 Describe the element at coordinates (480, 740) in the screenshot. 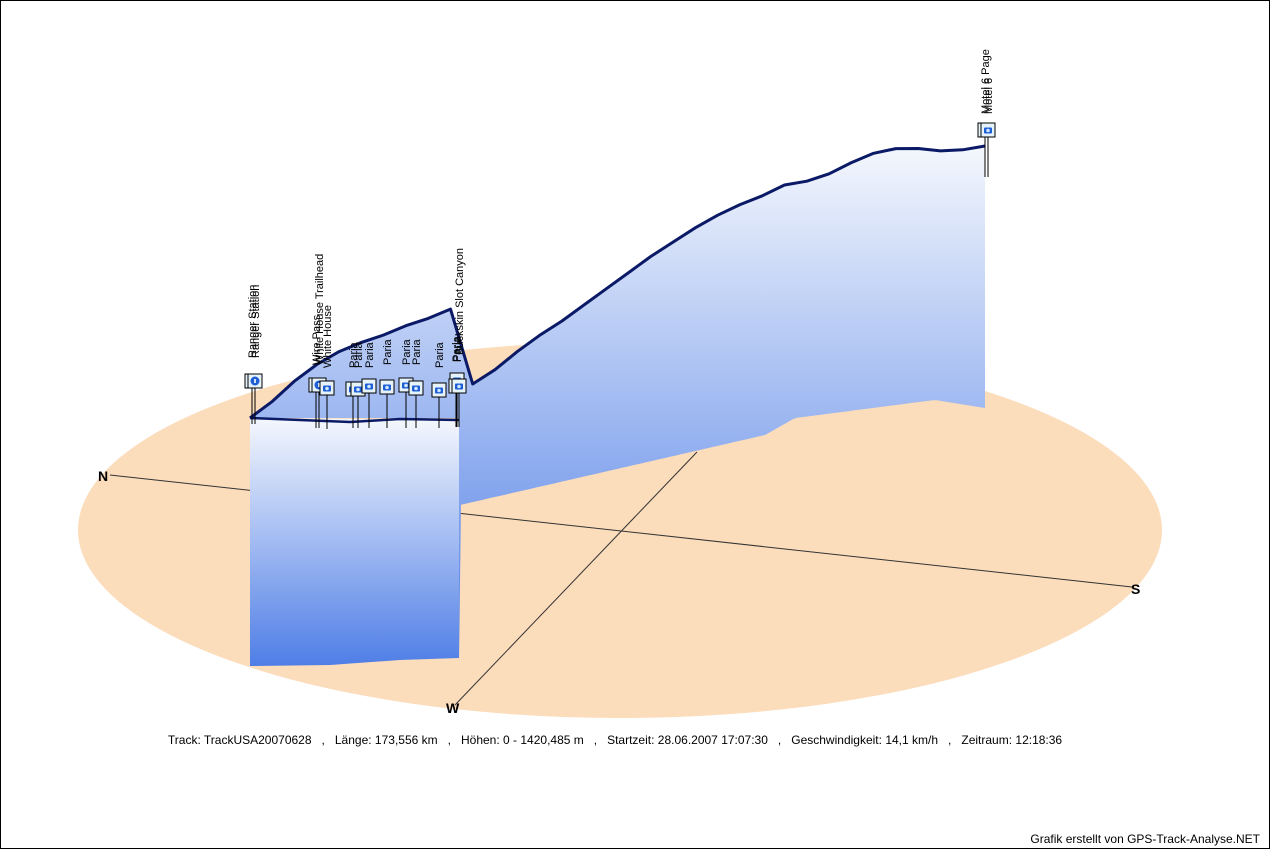

I see `height-label: Höhen:` at that location.